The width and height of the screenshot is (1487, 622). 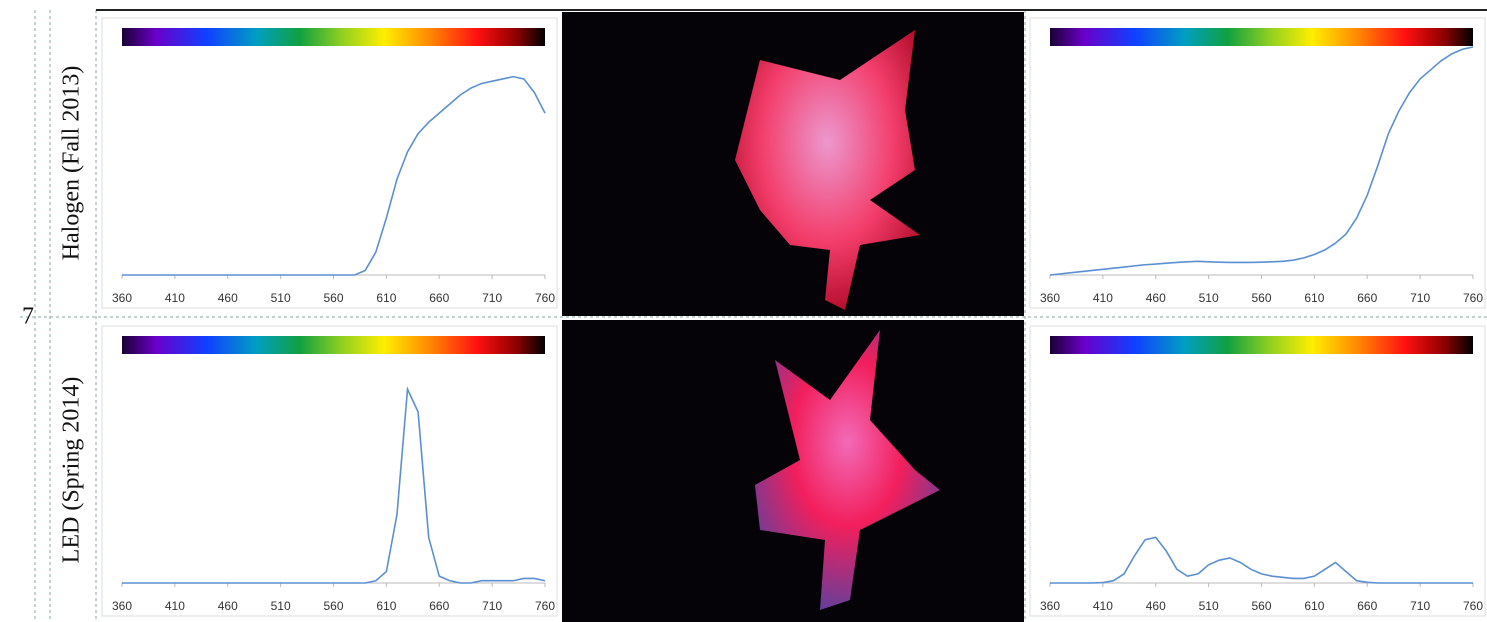 I want to click on row-label: LED (Spring 2014), so click(x=72, y=470).